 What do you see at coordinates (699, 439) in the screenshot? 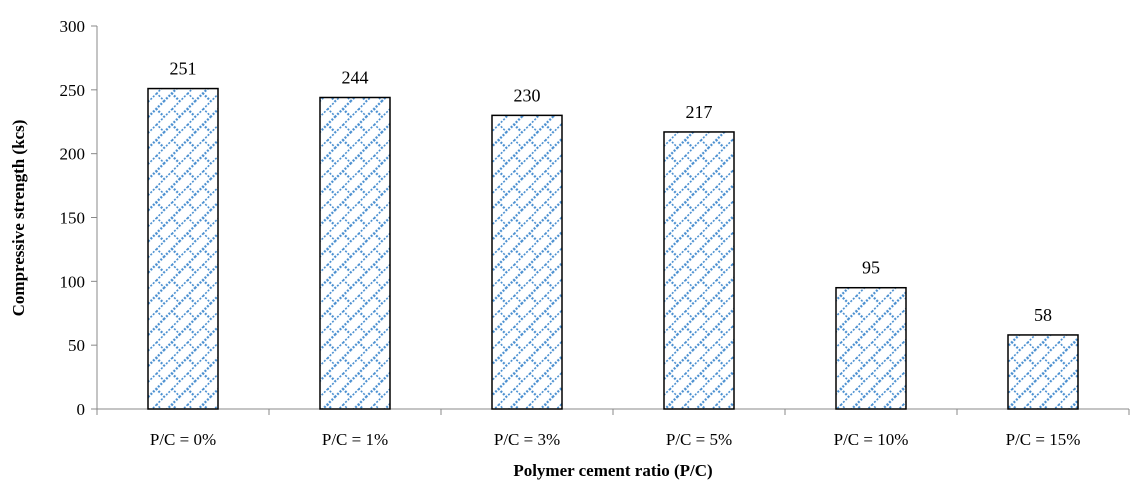
I see `category-label: P/C = 5%` at bounding box center [699, 439].